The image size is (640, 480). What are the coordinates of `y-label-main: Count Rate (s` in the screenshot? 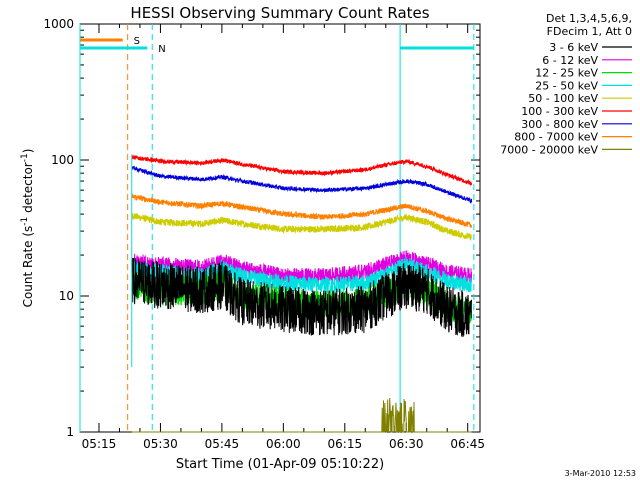 It's located at (28, 267).